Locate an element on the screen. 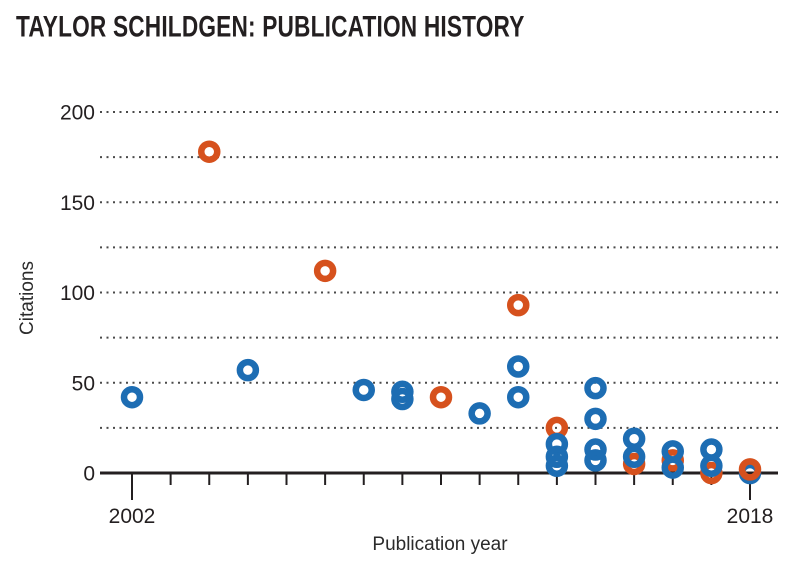 This screenshot has height=580, width=800. y-tick-label: 0 is located at coordinates (89, 474).